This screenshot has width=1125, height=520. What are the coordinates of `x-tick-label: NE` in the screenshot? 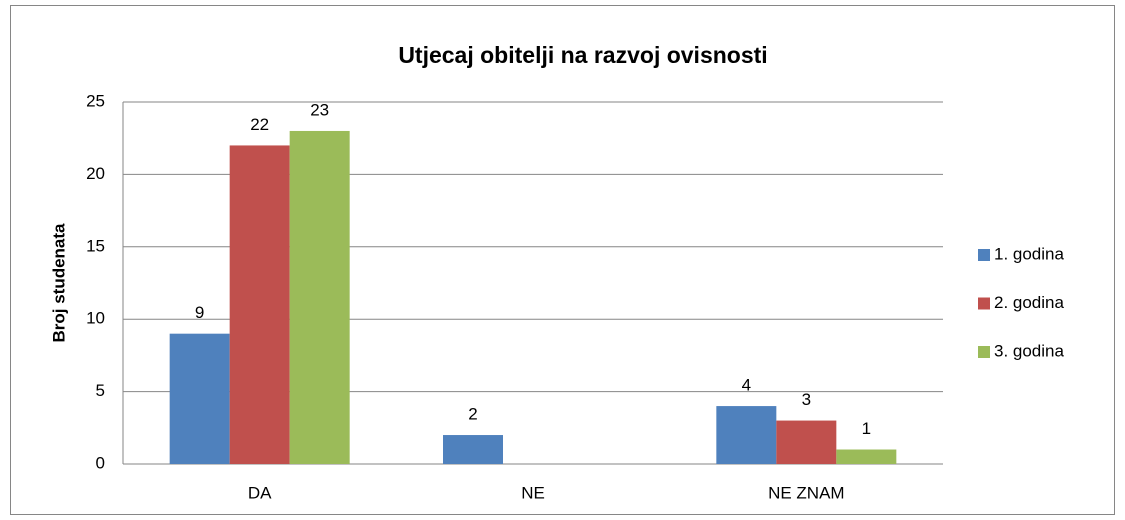 It's located at (533, 492).